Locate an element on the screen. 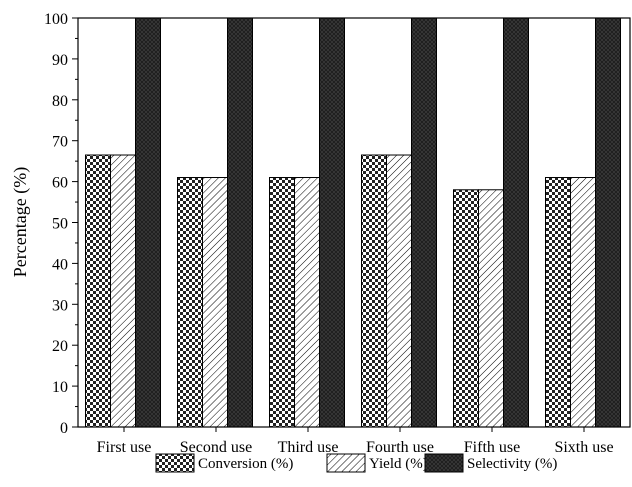  y-tick-label: 70 is located at coordinates (60, 142).